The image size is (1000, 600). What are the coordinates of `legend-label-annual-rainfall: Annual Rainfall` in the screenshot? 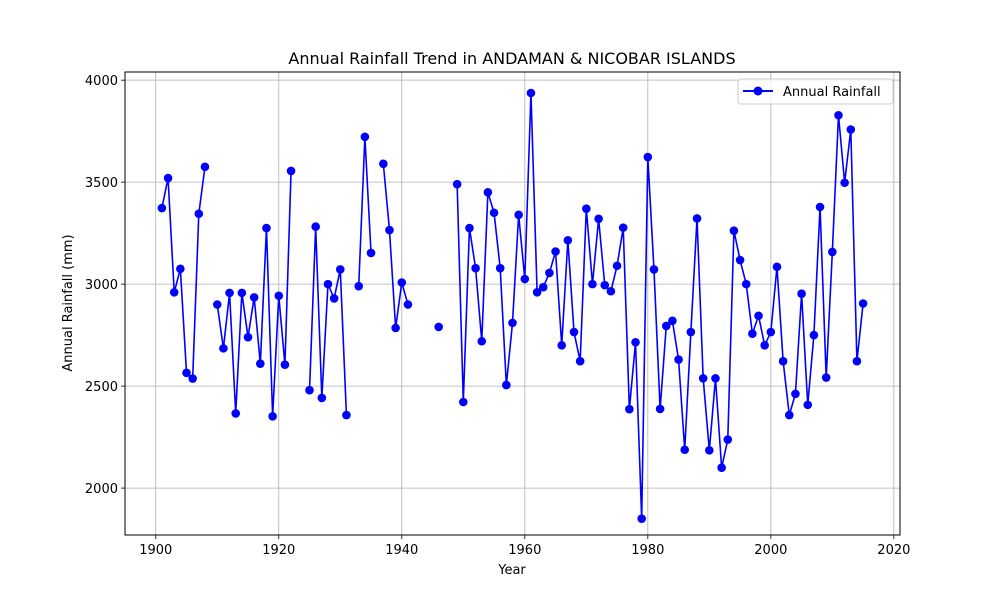 It's located at (832, 92).